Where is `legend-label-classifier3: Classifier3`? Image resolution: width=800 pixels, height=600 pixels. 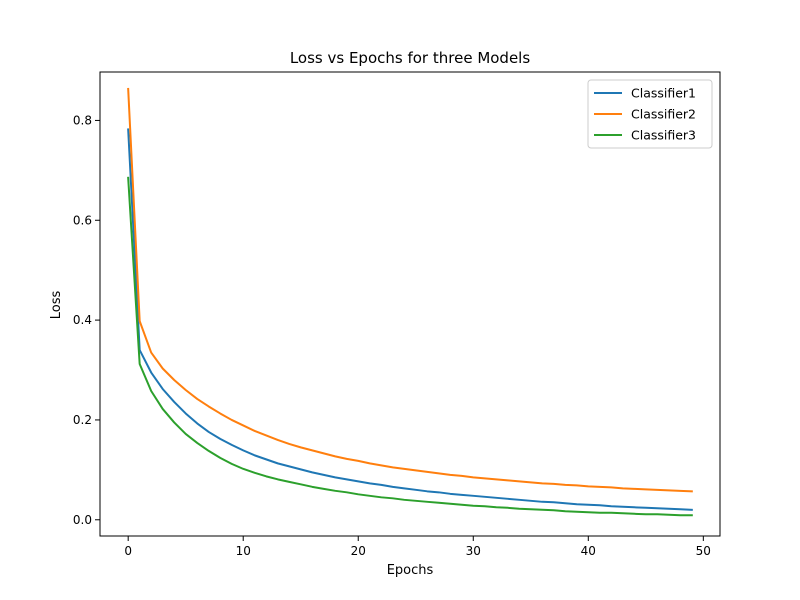
legend-label-classifier3: Classifier3 is located at coordinates (663, 135).